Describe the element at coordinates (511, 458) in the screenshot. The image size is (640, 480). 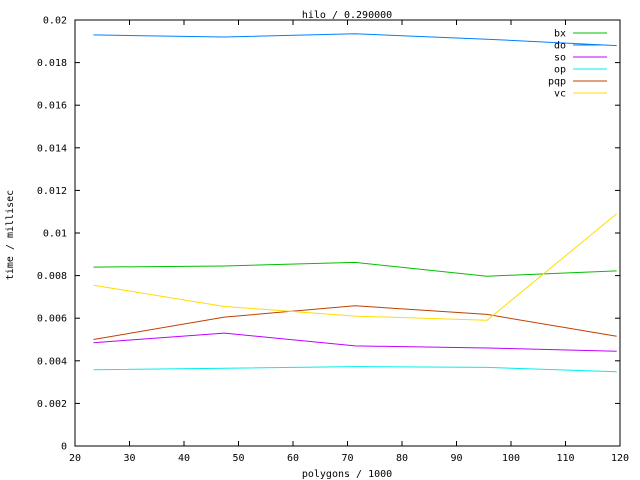
I see `x-tick-label: 100` at that location.